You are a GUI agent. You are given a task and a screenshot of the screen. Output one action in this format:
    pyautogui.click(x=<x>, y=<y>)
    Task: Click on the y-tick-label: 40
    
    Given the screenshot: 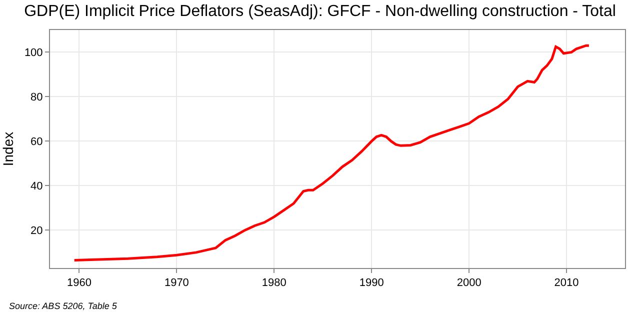 What is the action you would take?
    pyautogui.click(x=36, y=186)
    